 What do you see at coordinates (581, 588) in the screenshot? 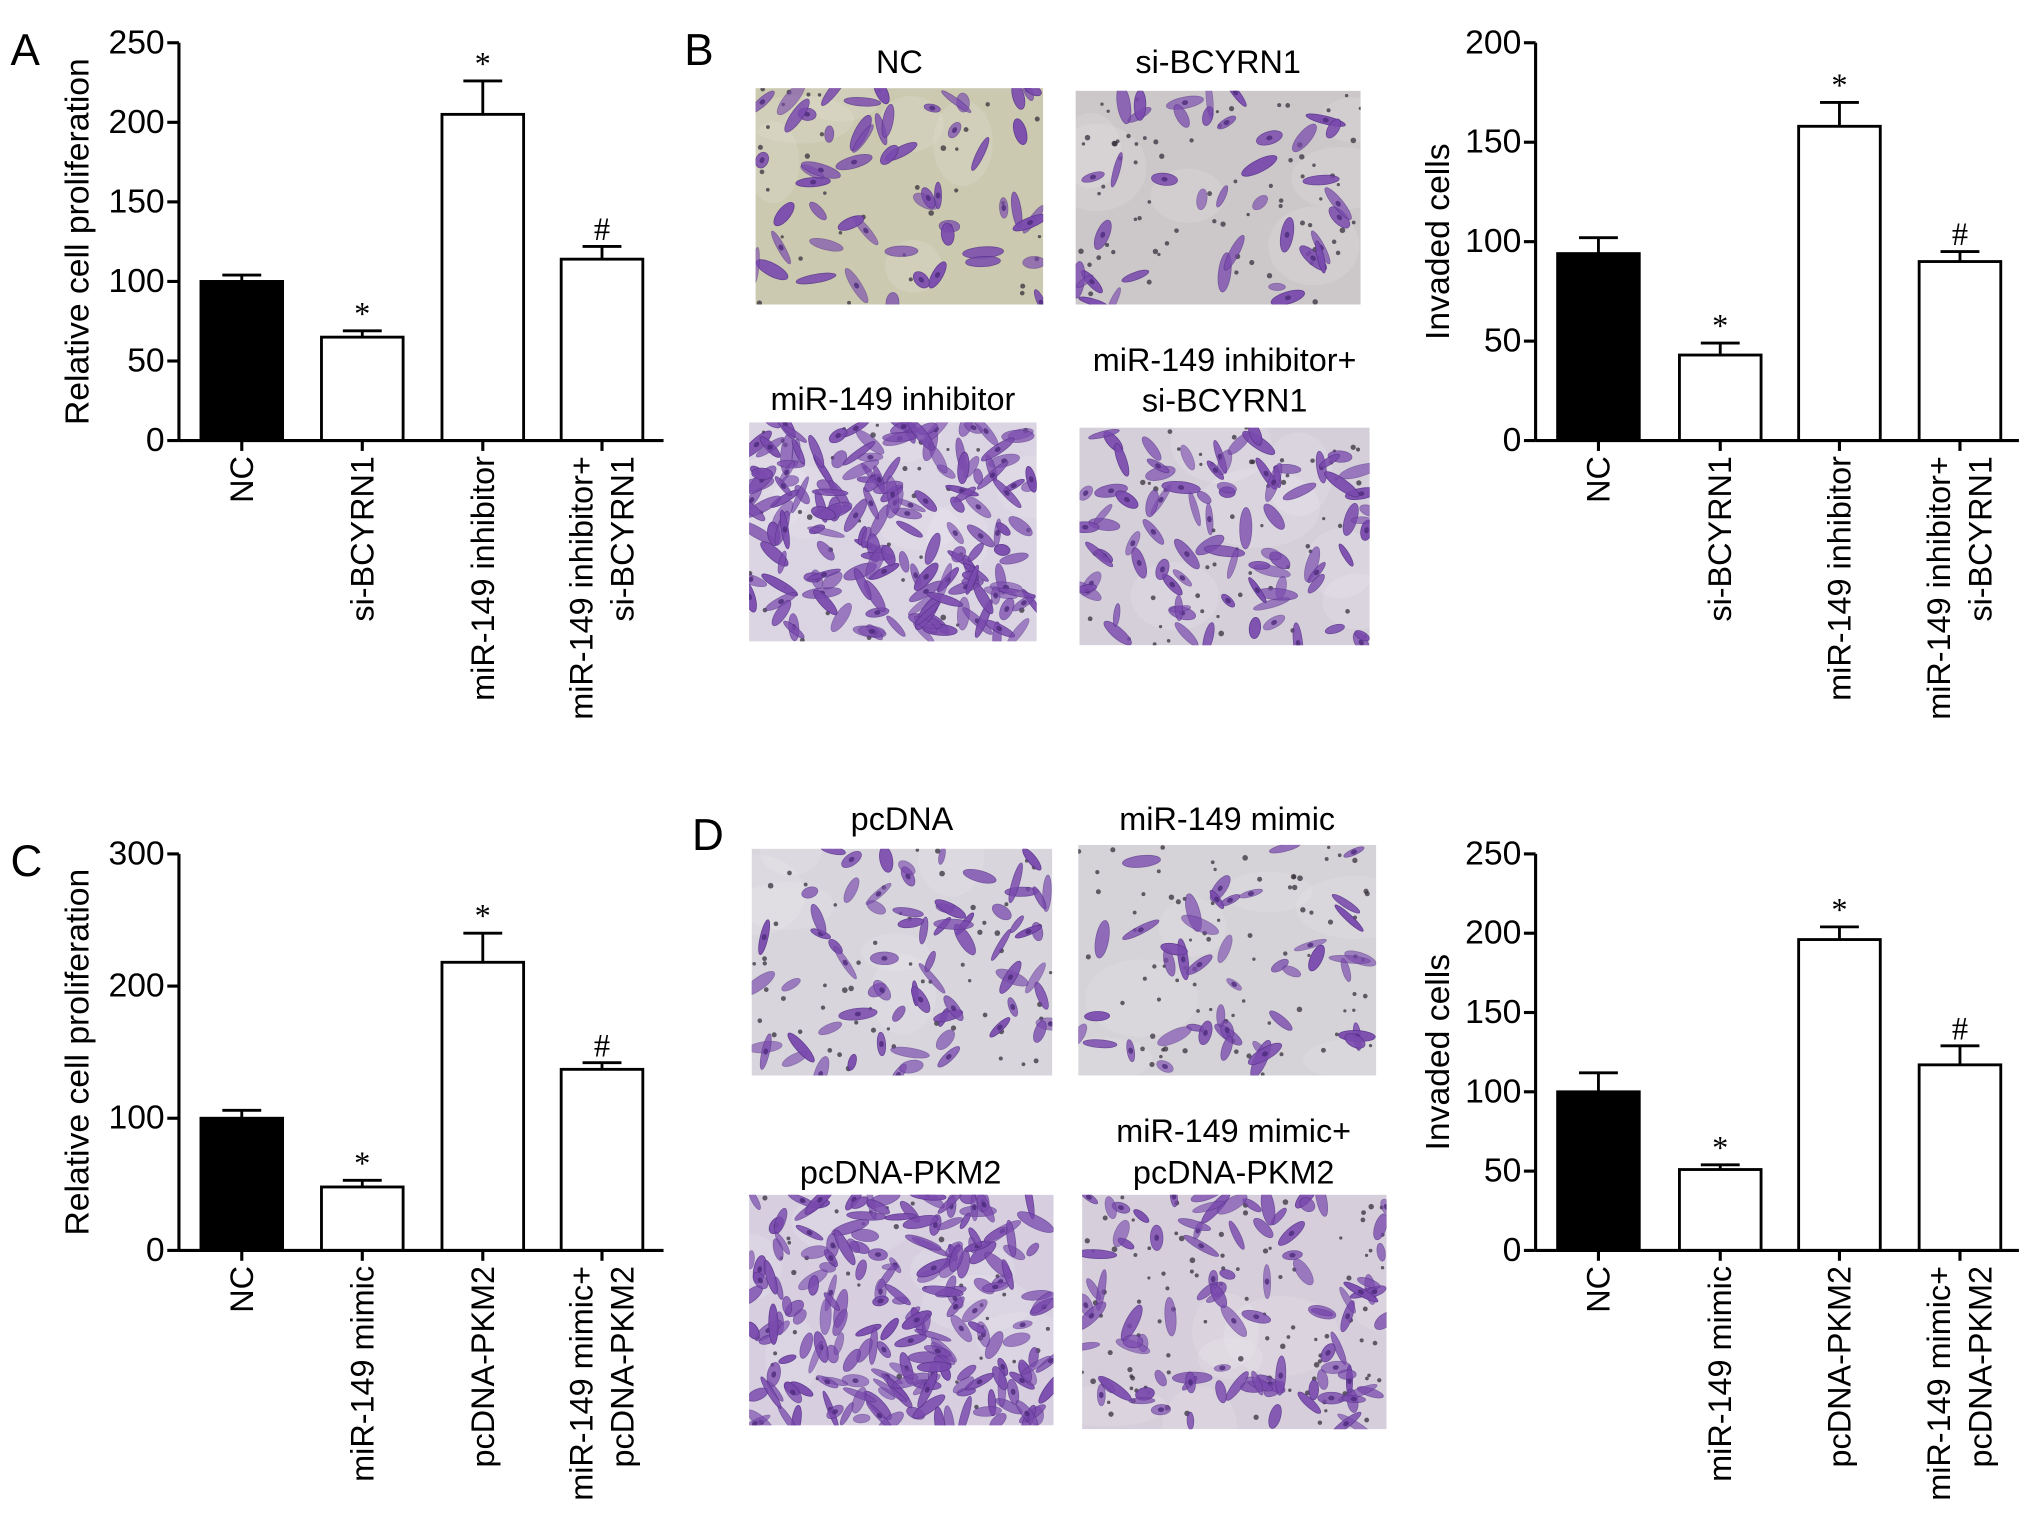
I see `x-tick-label: miR-149 inhibitor+` at bounding box center [581, 588].